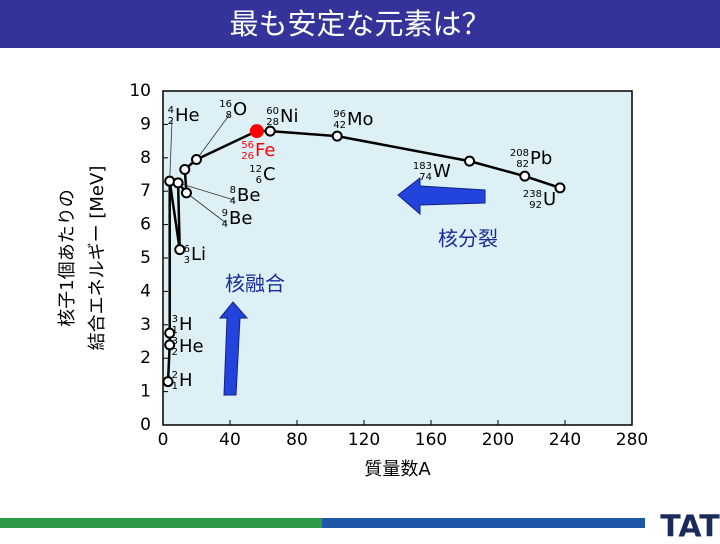 The width and height of the screenshot is (720, 544). I want to click on isotope-mass: 2, so click(175, 375).